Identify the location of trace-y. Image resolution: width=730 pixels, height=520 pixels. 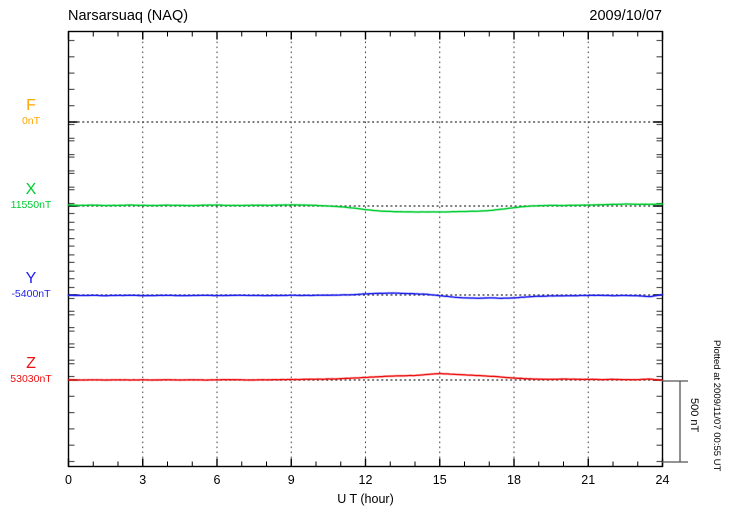
(365, 295).